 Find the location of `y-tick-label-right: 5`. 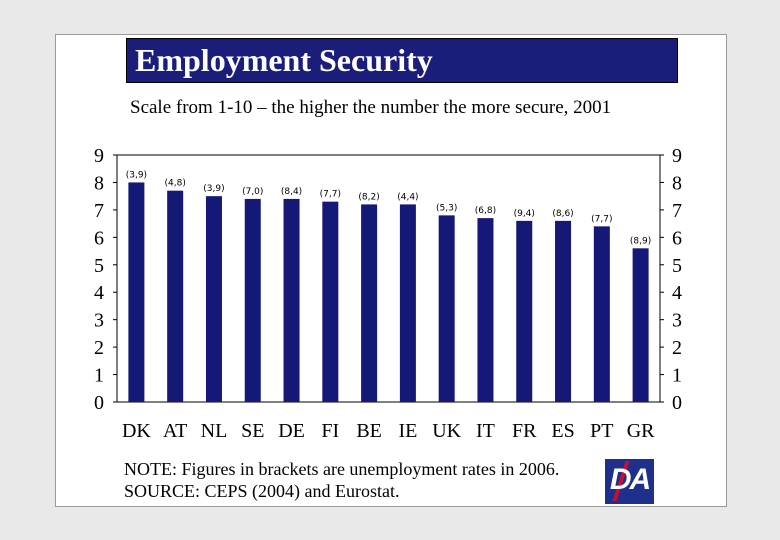

y-tick-label-right: 5 is located at coordinates (677, 266).